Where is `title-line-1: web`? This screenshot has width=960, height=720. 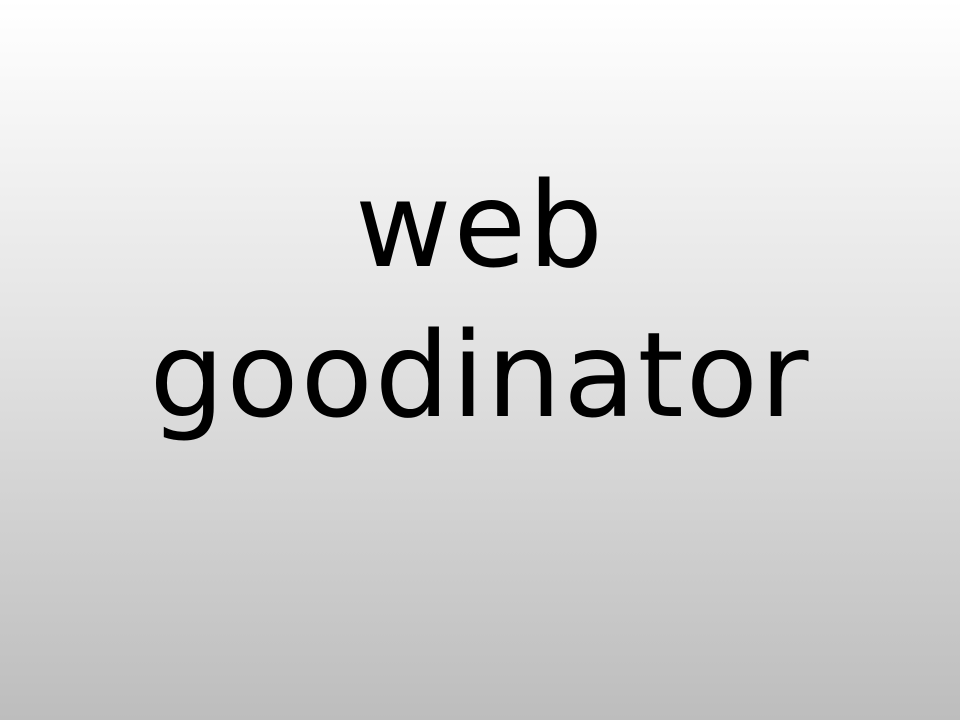
title-line-1: web is located at coordinates (479, 225).